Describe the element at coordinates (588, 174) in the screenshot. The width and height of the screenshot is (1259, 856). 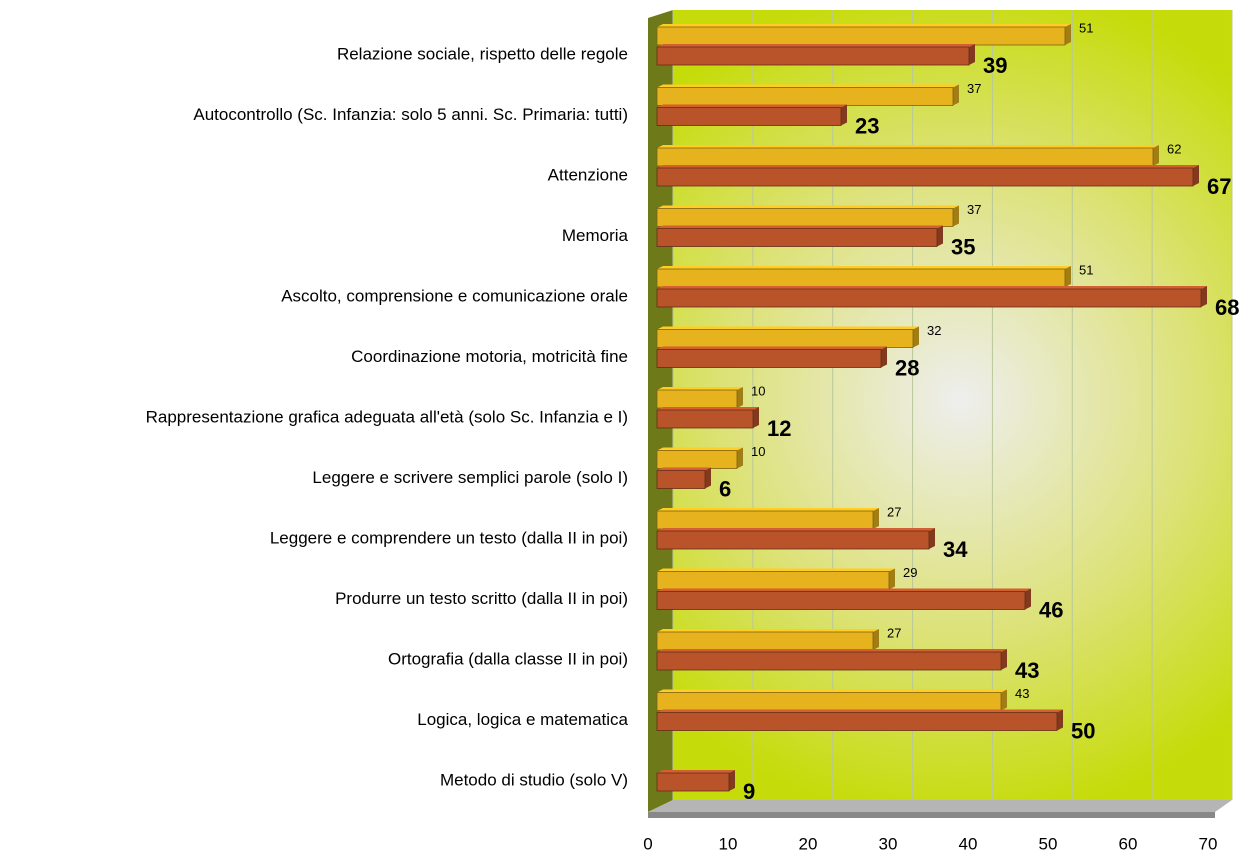
I see `y-tick-label: Attenzione` at that location.